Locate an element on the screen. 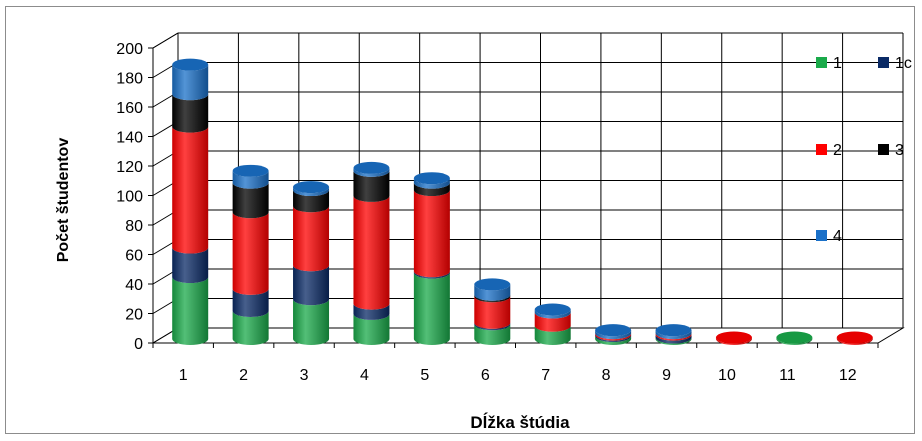  x-tick-label: 9 is located at coordinates (666, 375).